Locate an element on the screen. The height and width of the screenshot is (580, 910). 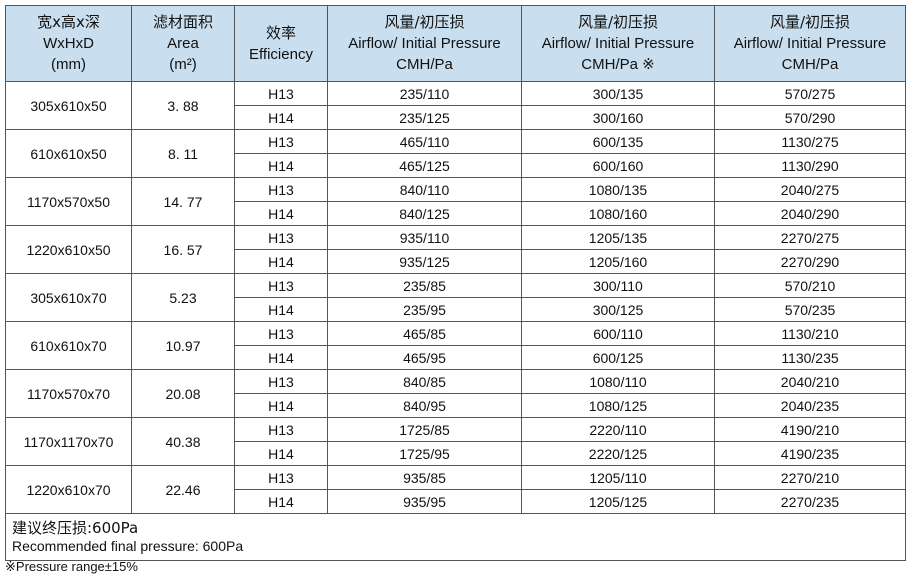
airflow-3-cell: 2040/290 is located at coordinates (810, 213).